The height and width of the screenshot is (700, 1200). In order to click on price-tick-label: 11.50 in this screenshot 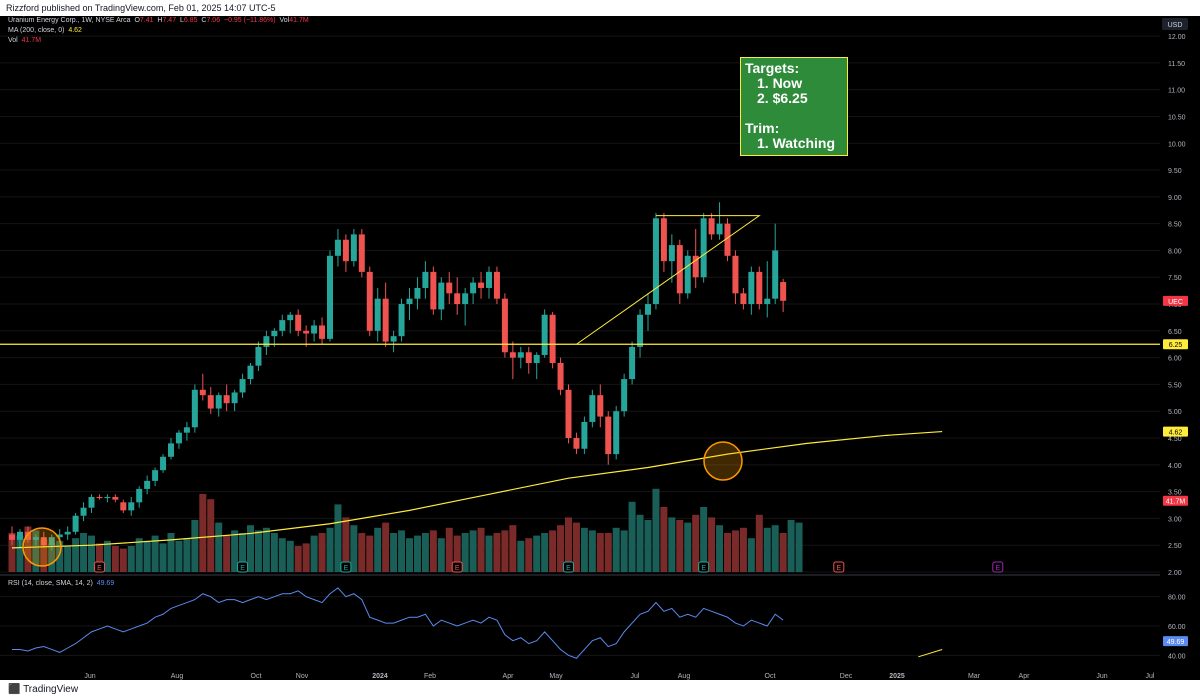, I will do `click(1176, 64)`.